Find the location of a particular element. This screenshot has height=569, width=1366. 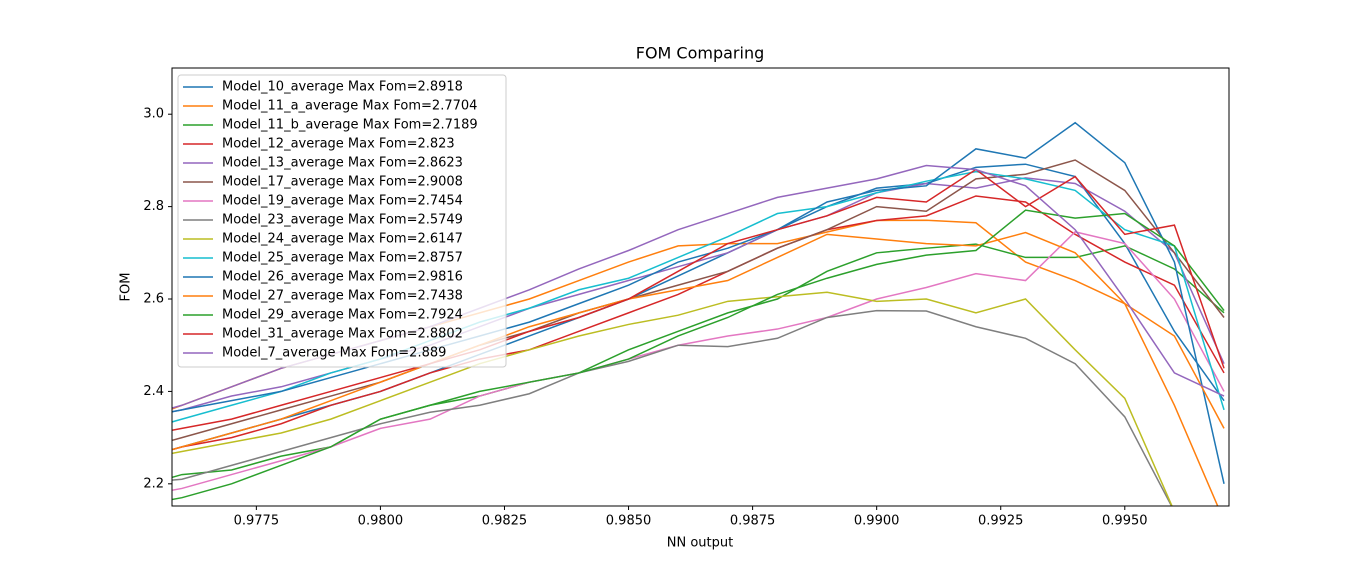

legend-label: Model_7_average Max Fom=2.889 is located at coordinates (334, 353).